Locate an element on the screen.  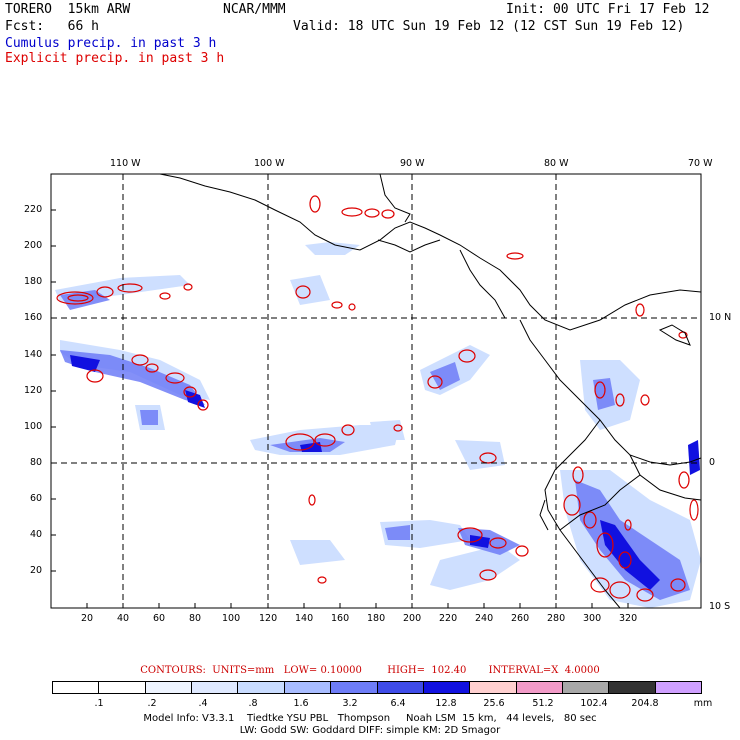
x-tick-label: 260 is located at coordinates (520, 618).